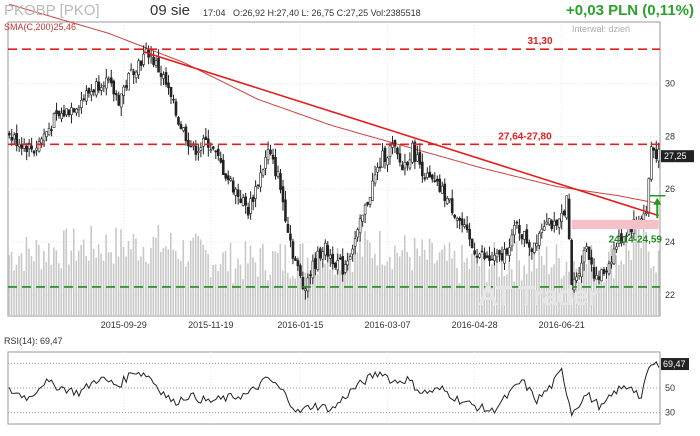 The image size is (700, 436). What do you see at coordinates (601, 29) in the screenshot?
I see `interval-label: Interwał: dzień` at bounding box center [601, 29].